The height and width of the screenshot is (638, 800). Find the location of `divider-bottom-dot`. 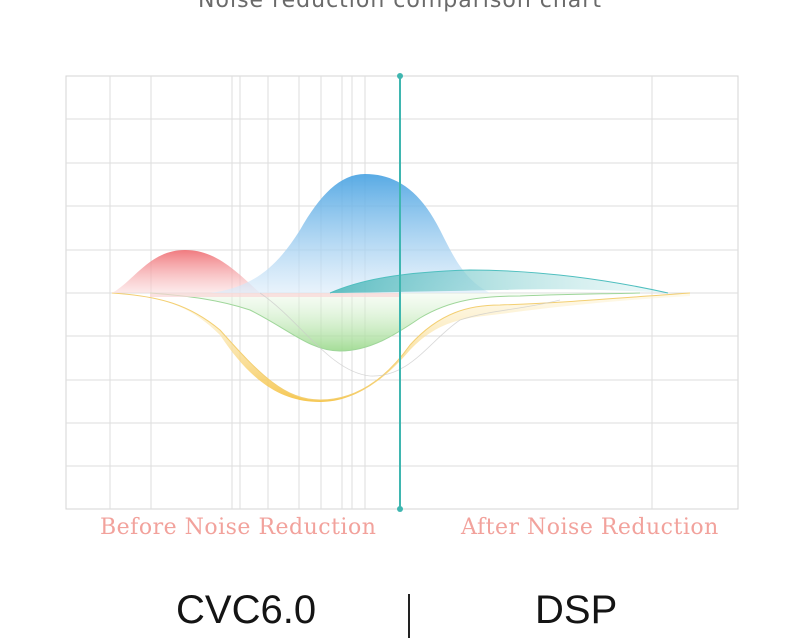

divider-bottom-dot is located at coordinates (400, 509).